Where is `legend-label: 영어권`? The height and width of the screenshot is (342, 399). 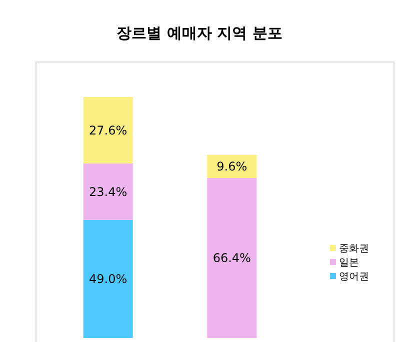
legend-label: 영어권 is located at coordinates (354, 277).